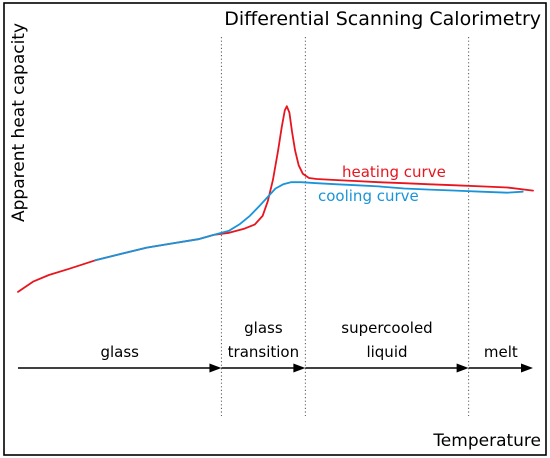 This screenshot has width=550, height=458. I want to click on series-label-cooling-curve: cooling curve, so click(368, 196).